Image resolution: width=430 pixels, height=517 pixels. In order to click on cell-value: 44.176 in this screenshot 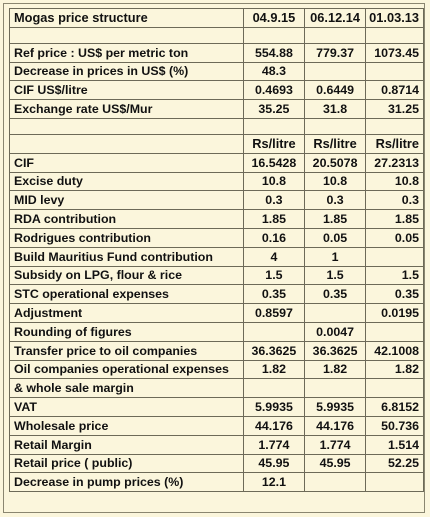, I will do `click(335, 425)`.